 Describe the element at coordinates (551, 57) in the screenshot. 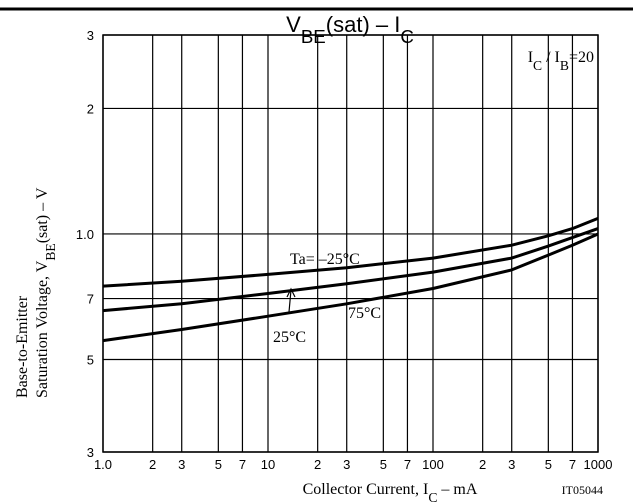

I see `text-part: / I` at that location.